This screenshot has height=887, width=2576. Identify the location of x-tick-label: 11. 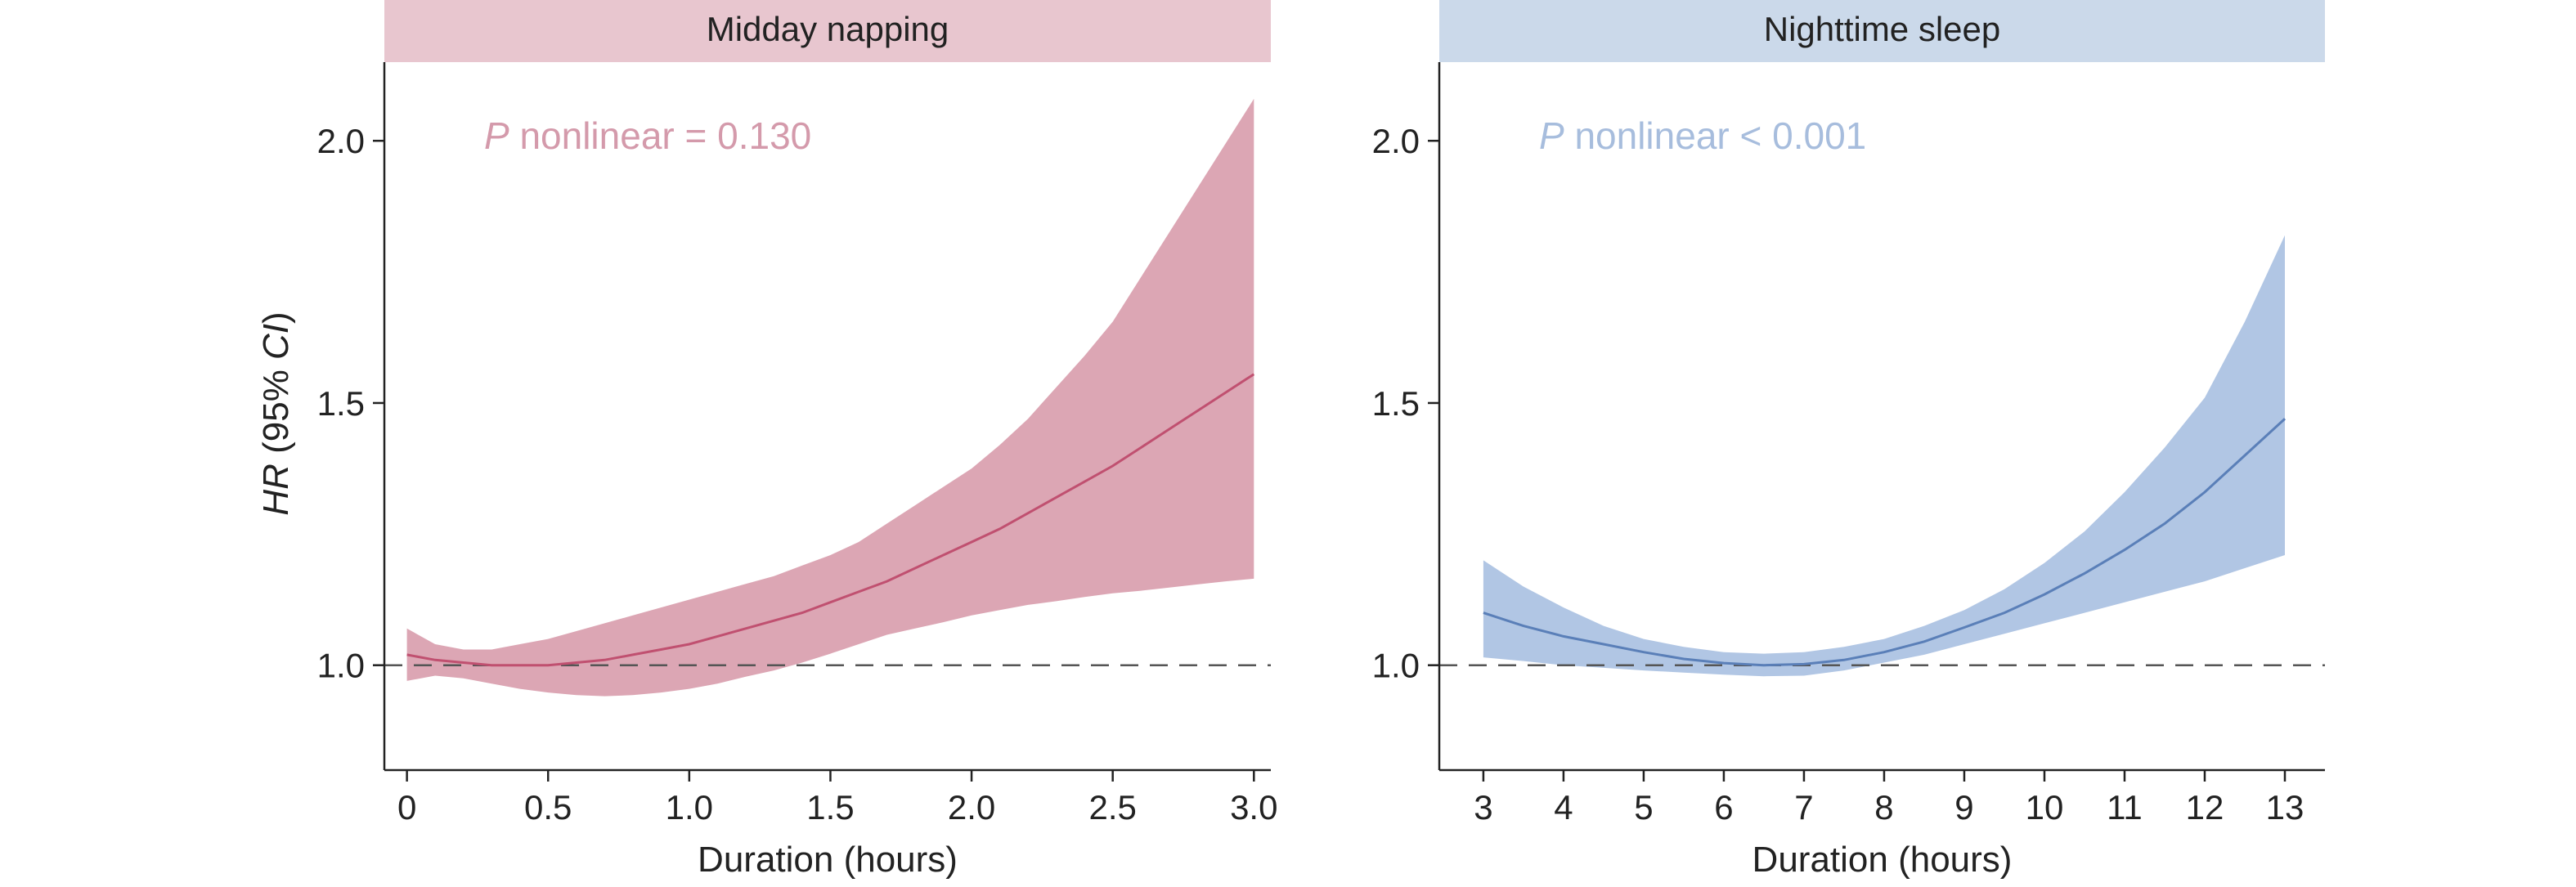
(2125, 807).